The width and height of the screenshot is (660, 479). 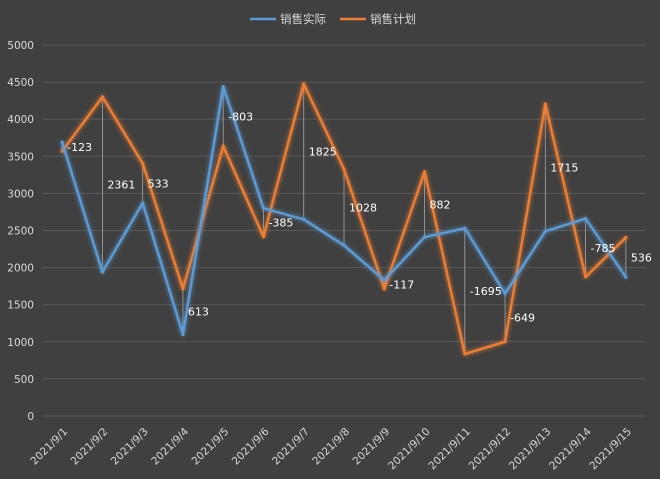 What do you see at coordinates (170, 446) in the screenshot?
I see `x-tick-label: 2021/9/4` at bounding box center [170, 446].